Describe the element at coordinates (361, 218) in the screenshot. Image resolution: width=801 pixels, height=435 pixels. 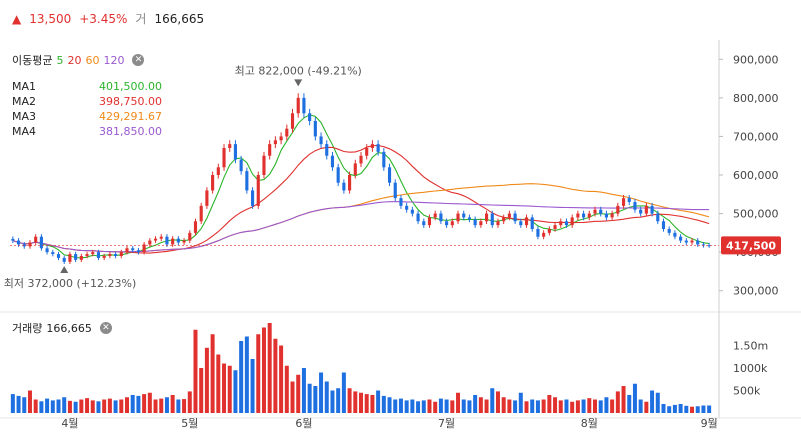
I see `ma60-line` at that location.